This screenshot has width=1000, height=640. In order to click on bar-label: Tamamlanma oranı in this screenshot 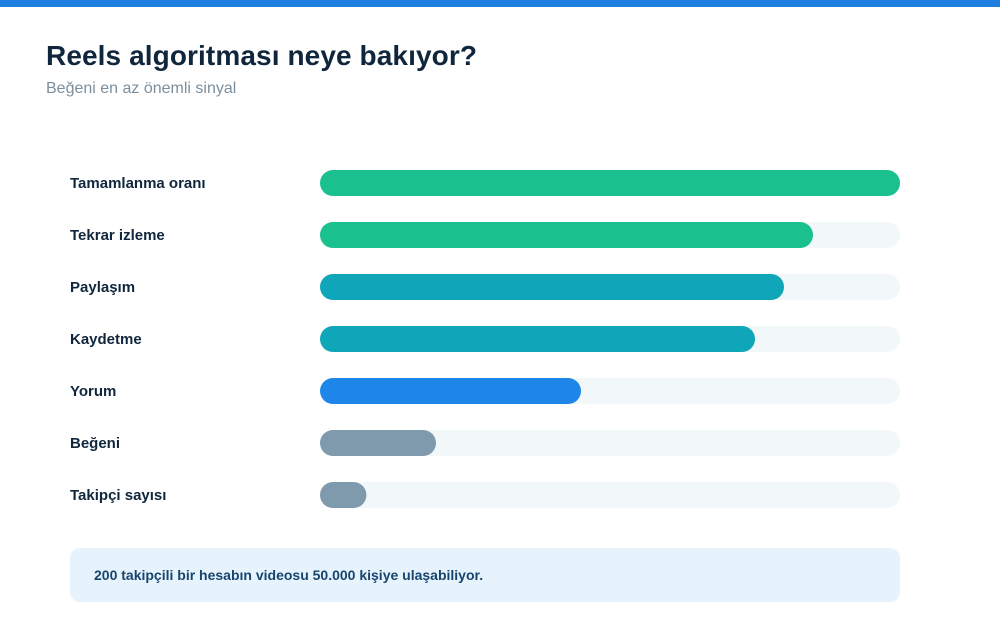, I will do `click(138, 183)`.